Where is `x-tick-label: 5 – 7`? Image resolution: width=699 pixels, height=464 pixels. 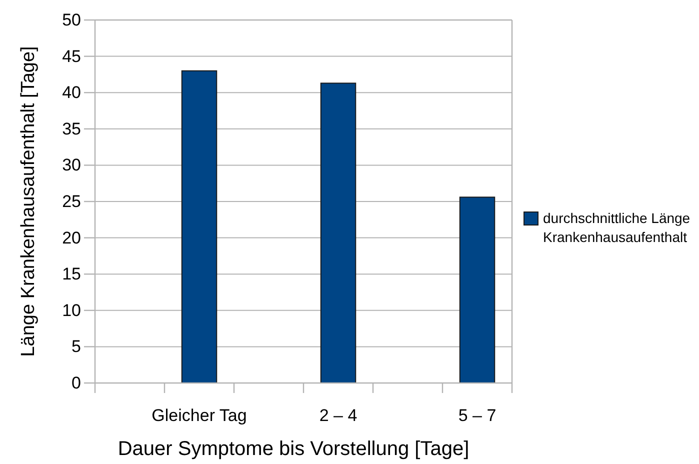
x-tick-label: 5 – 7 is located at coordinates (477, 415).